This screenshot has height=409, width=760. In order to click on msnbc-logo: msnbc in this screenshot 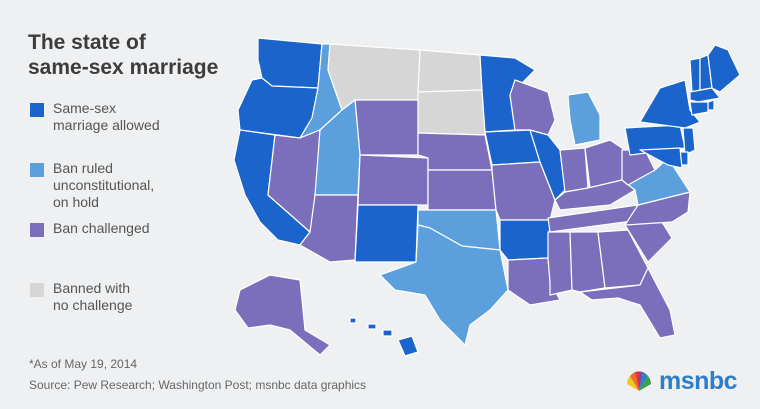, I will do `click(681, 381)`.